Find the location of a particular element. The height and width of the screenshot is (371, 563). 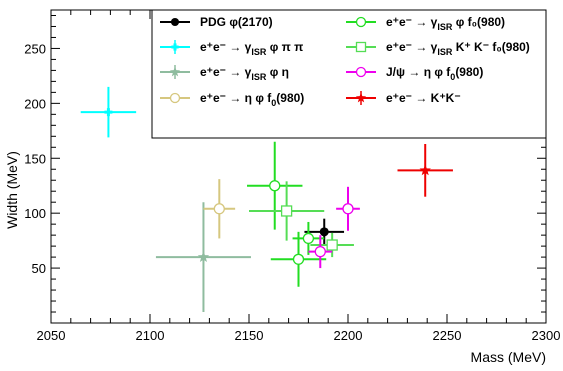

legend-label: e⁺e⁻ → γISR φ π π is located at coordinates (251, 48).